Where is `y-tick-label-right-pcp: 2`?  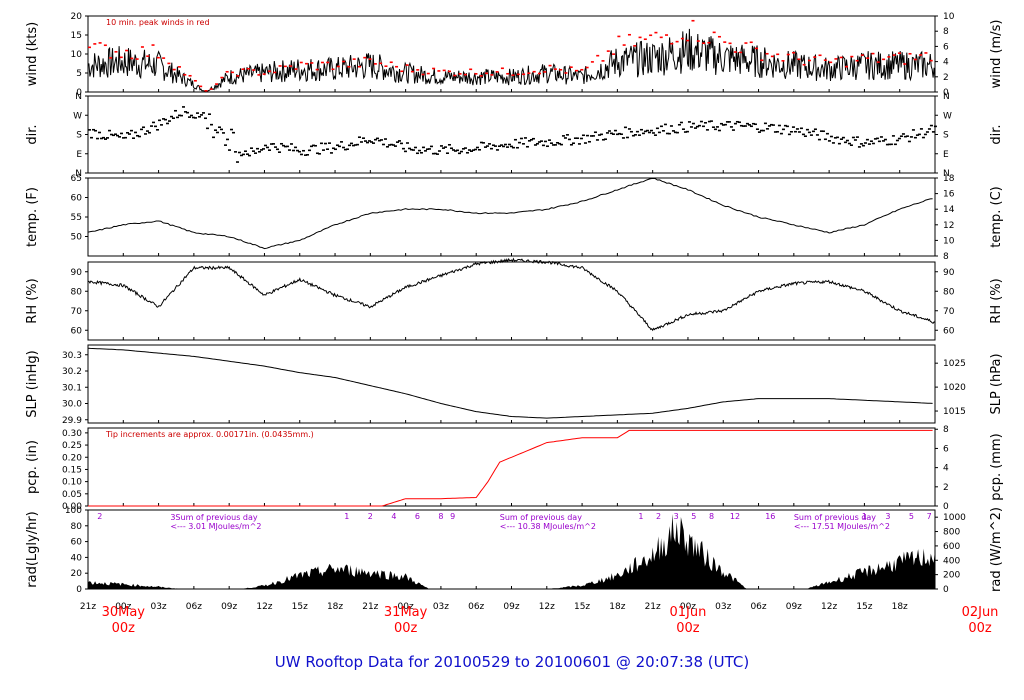 y-tick-label-right-pcp: 2 is located at coordinates (946, 488).